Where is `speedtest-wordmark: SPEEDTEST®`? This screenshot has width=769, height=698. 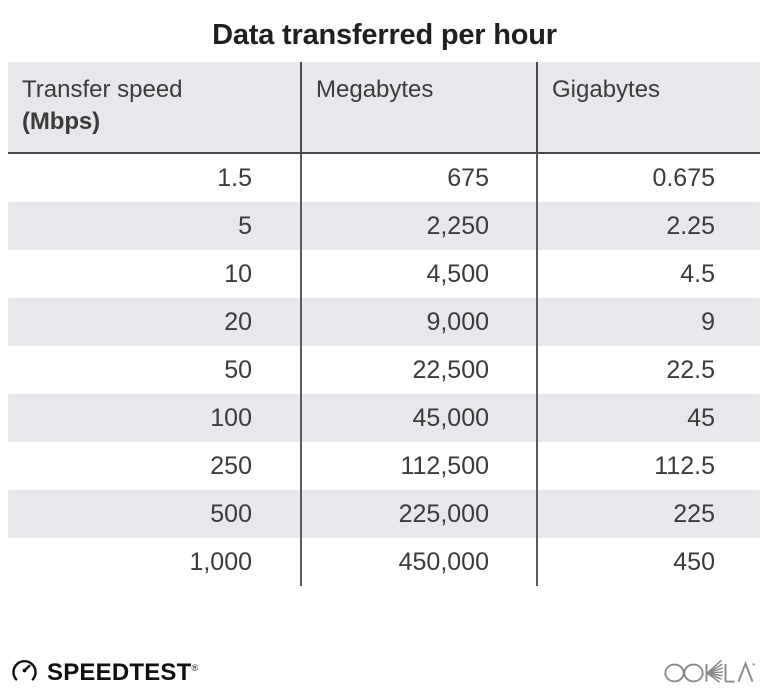
speedtest-wordmark: SPEEDTEST® is located at coordinates (122, 670).